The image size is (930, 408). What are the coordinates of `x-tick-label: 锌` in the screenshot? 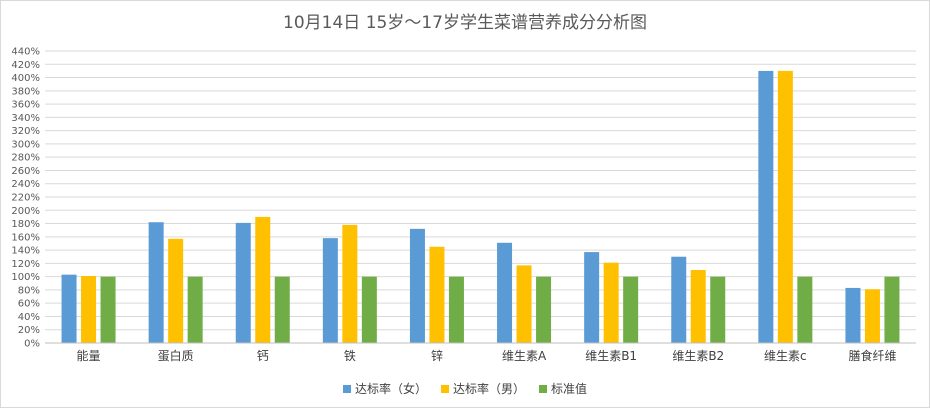 It's located at (437, 356).